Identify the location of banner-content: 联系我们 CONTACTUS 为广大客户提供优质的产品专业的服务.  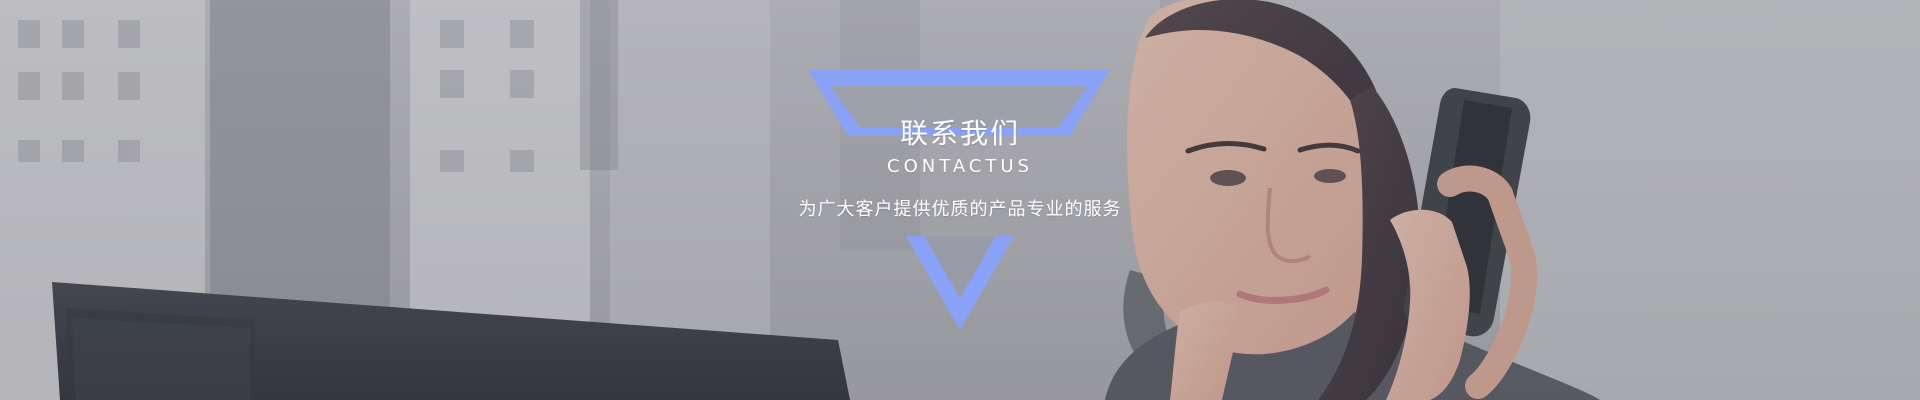
(960, 169).